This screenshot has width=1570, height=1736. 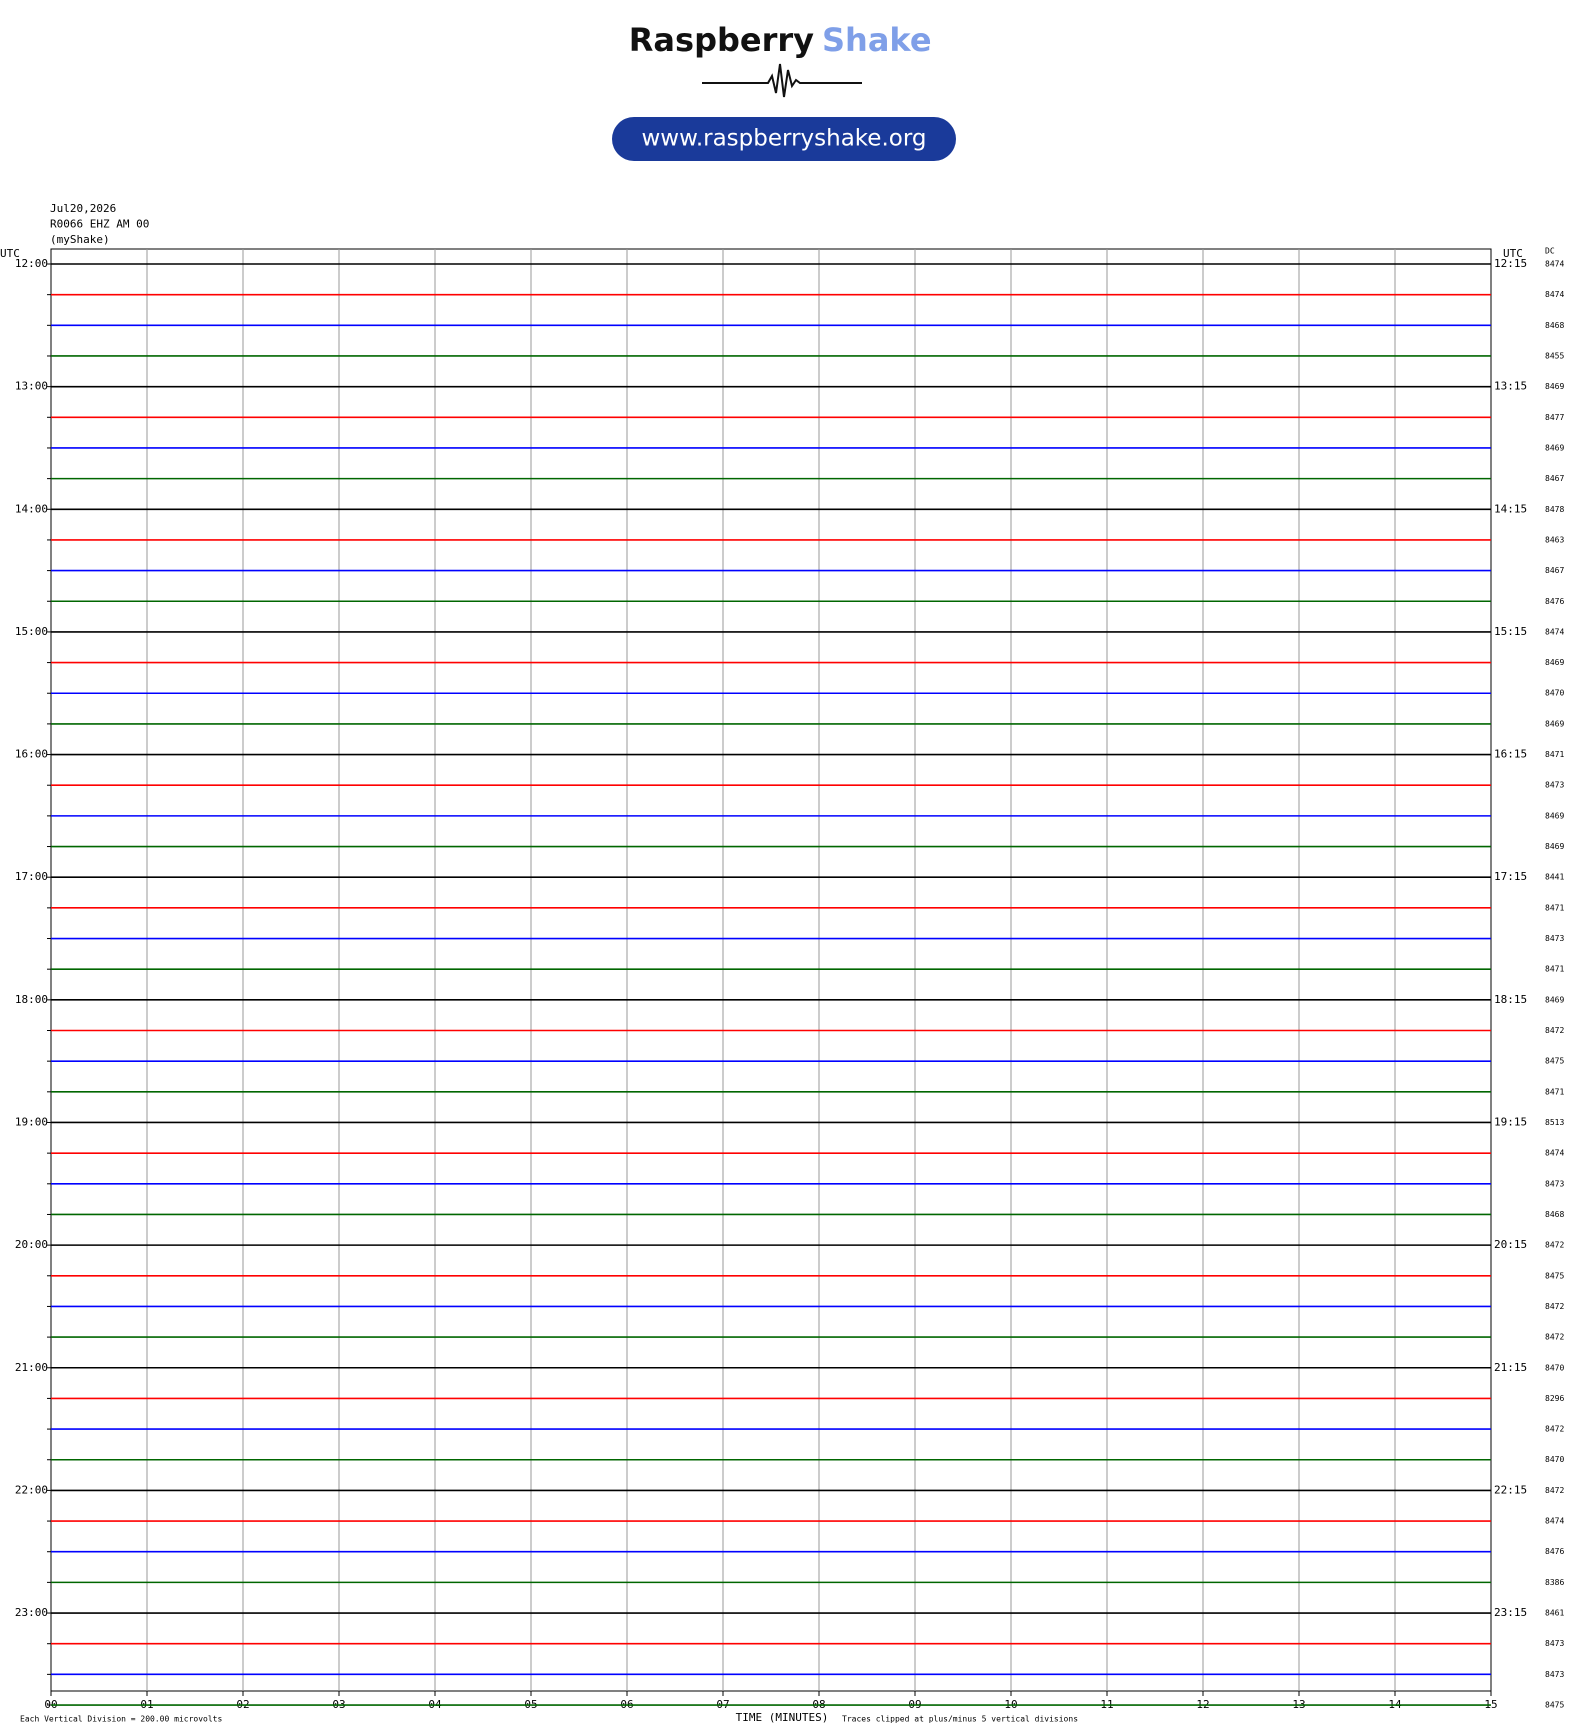 I want to click on row-time-left: 14:00, so click(x=31, y=508).